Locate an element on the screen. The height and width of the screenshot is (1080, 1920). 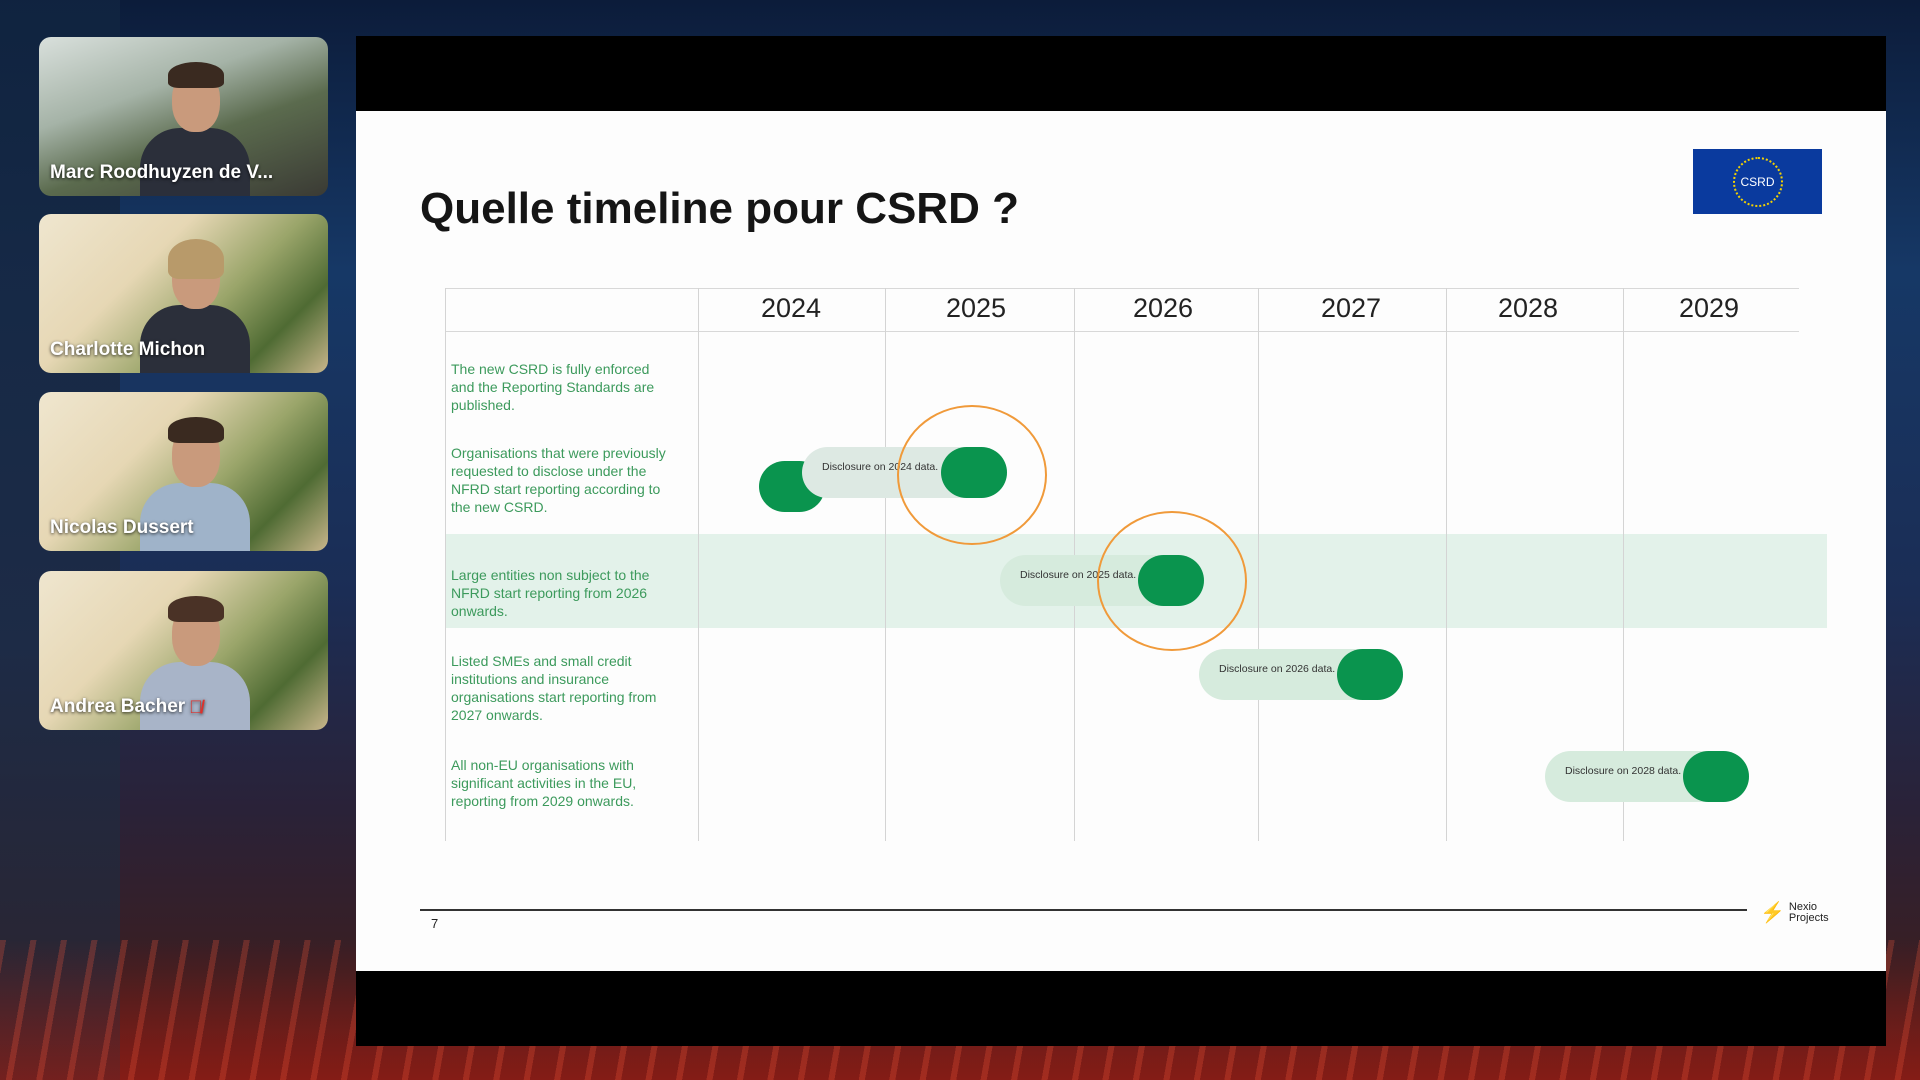
participant-name: Nicolas Dussert is located at coordinates (122, 527).